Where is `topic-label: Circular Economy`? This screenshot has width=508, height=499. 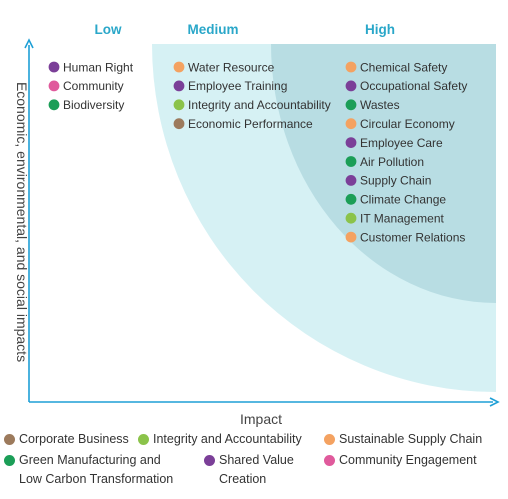 topic-label: Circular Economy is located at coordinates (407, 124).